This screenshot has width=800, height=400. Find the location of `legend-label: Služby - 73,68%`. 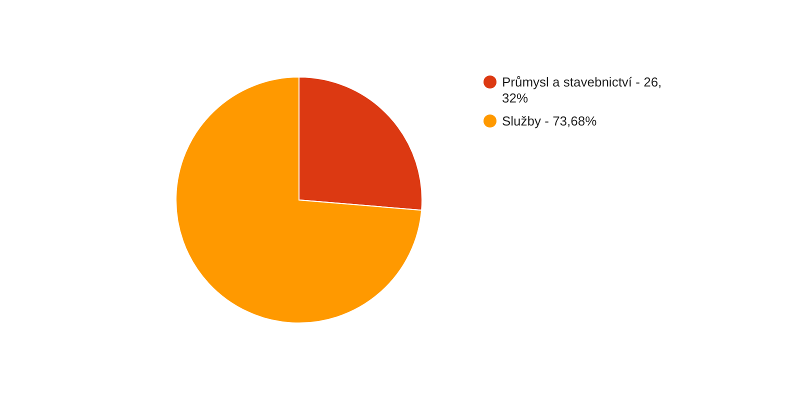

legend-label: Služby - 73,68% is located at coordinates (550, 121).